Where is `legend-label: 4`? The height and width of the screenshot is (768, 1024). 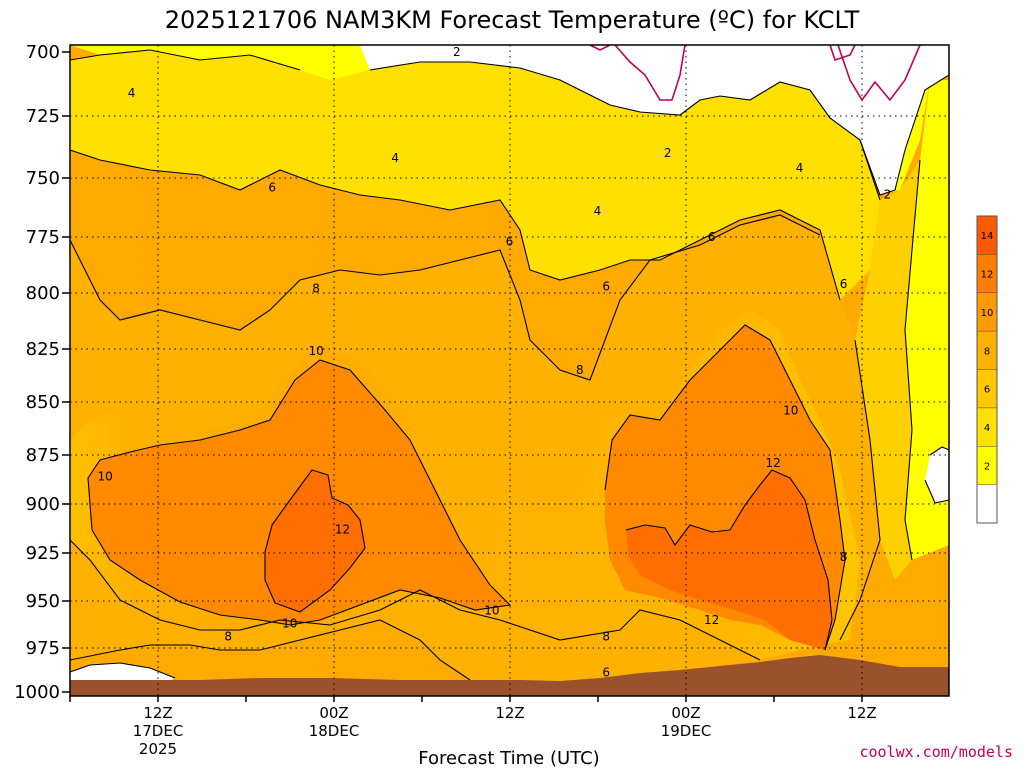 legend-label: 4 is located at coordinates (987, 428).